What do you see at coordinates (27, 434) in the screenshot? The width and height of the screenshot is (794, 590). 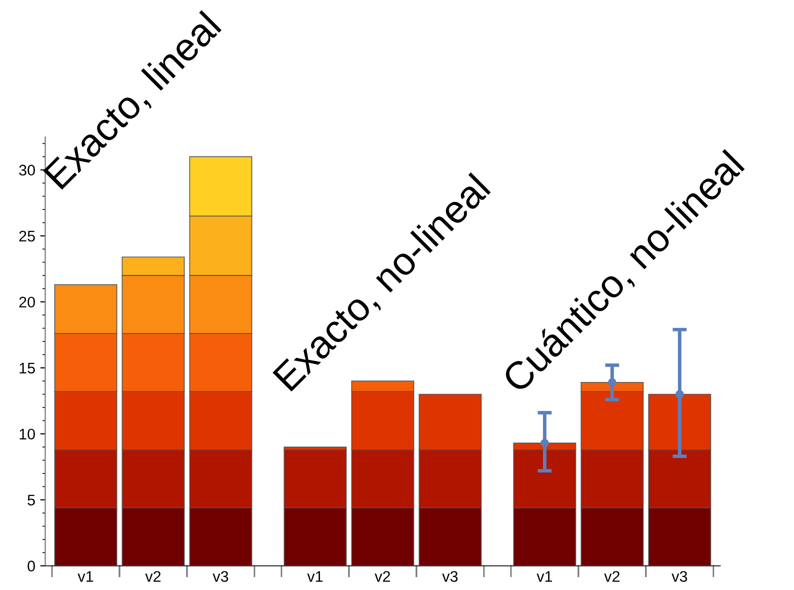 I see `y-tick-label: 10` at bounding box center [27, 434].